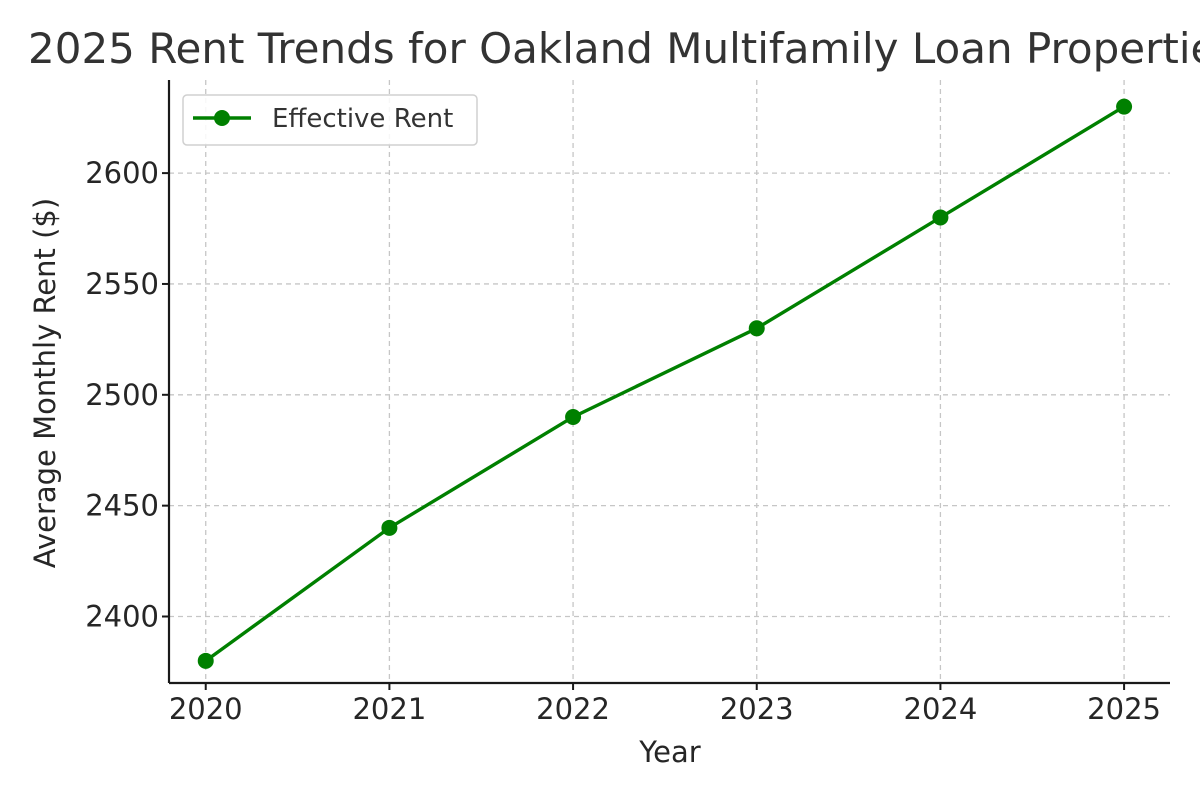 Image resolution: width=1200 pixels, height=800 pixels. What do you see at coordinates (1124, 709) in the screenshot?
I see `x-tick-label: 2025` at bounding box center [1124, 709].